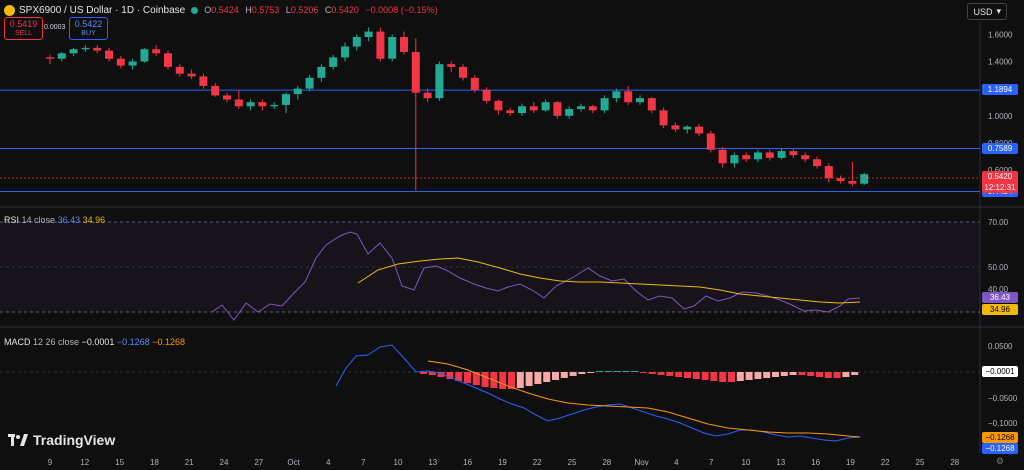 The image size is (1024, 470). I want to click on level-price-badge: 0.7589, so click(1000, 148).